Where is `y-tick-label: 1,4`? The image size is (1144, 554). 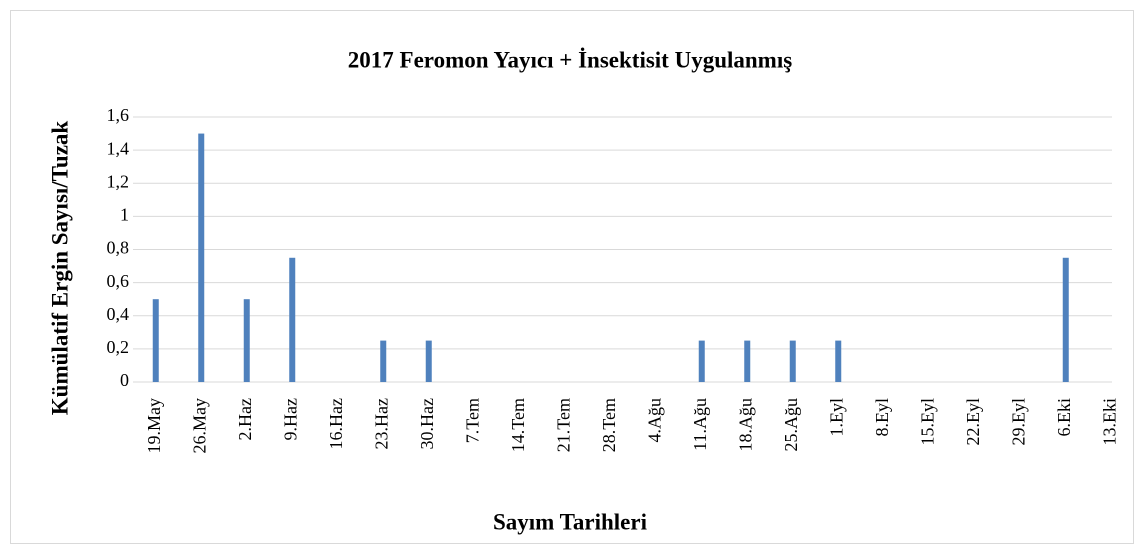 y-tick-label: 1,4 is located at coordinates (118, 148).